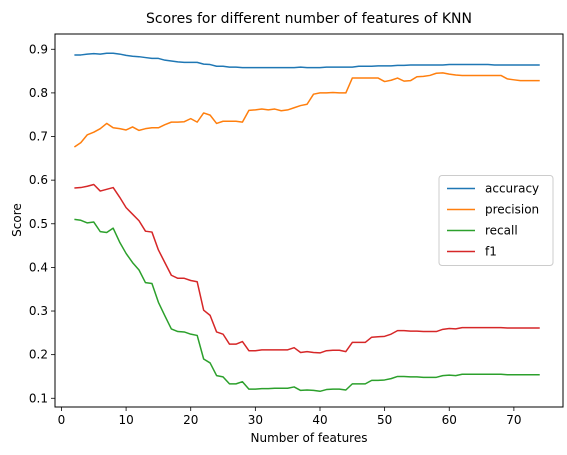 The image size is (567, 455). Describe the element at coordinates (501, 231) in the screenshot. I see `legend-label-recall: recall` at that location.